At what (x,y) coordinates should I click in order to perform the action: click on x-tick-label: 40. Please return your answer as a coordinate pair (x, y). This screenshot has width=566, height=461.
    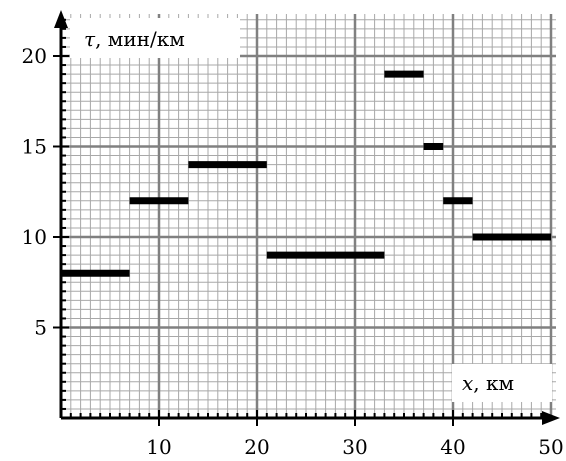
    Looking at the image, I should click on (452, 447).